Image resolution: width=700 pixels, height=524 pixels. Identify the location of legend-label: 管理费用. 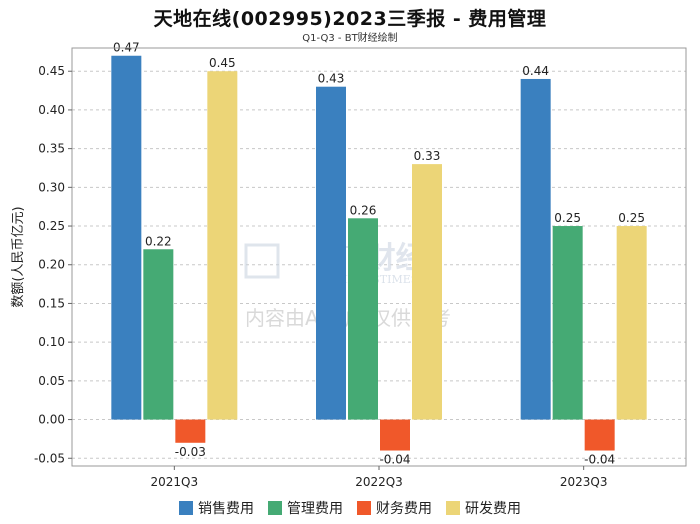
(315, 509).